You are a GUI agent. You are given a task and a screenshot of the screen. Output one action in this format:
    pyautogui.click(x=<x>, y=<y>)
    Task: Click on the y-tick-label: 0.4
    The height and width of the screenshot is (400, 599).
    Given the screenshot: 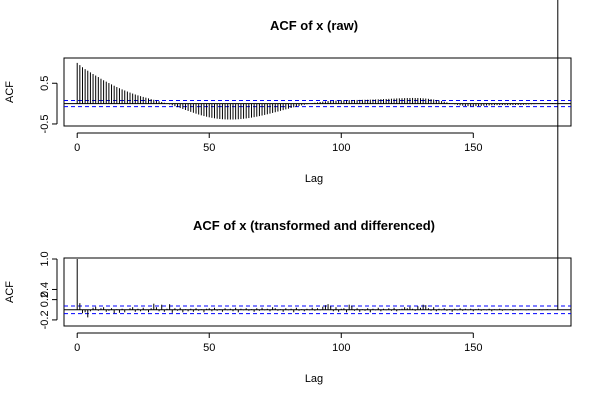 What is the action you would take?
    pyautogui.click(x=45, y=289)
    